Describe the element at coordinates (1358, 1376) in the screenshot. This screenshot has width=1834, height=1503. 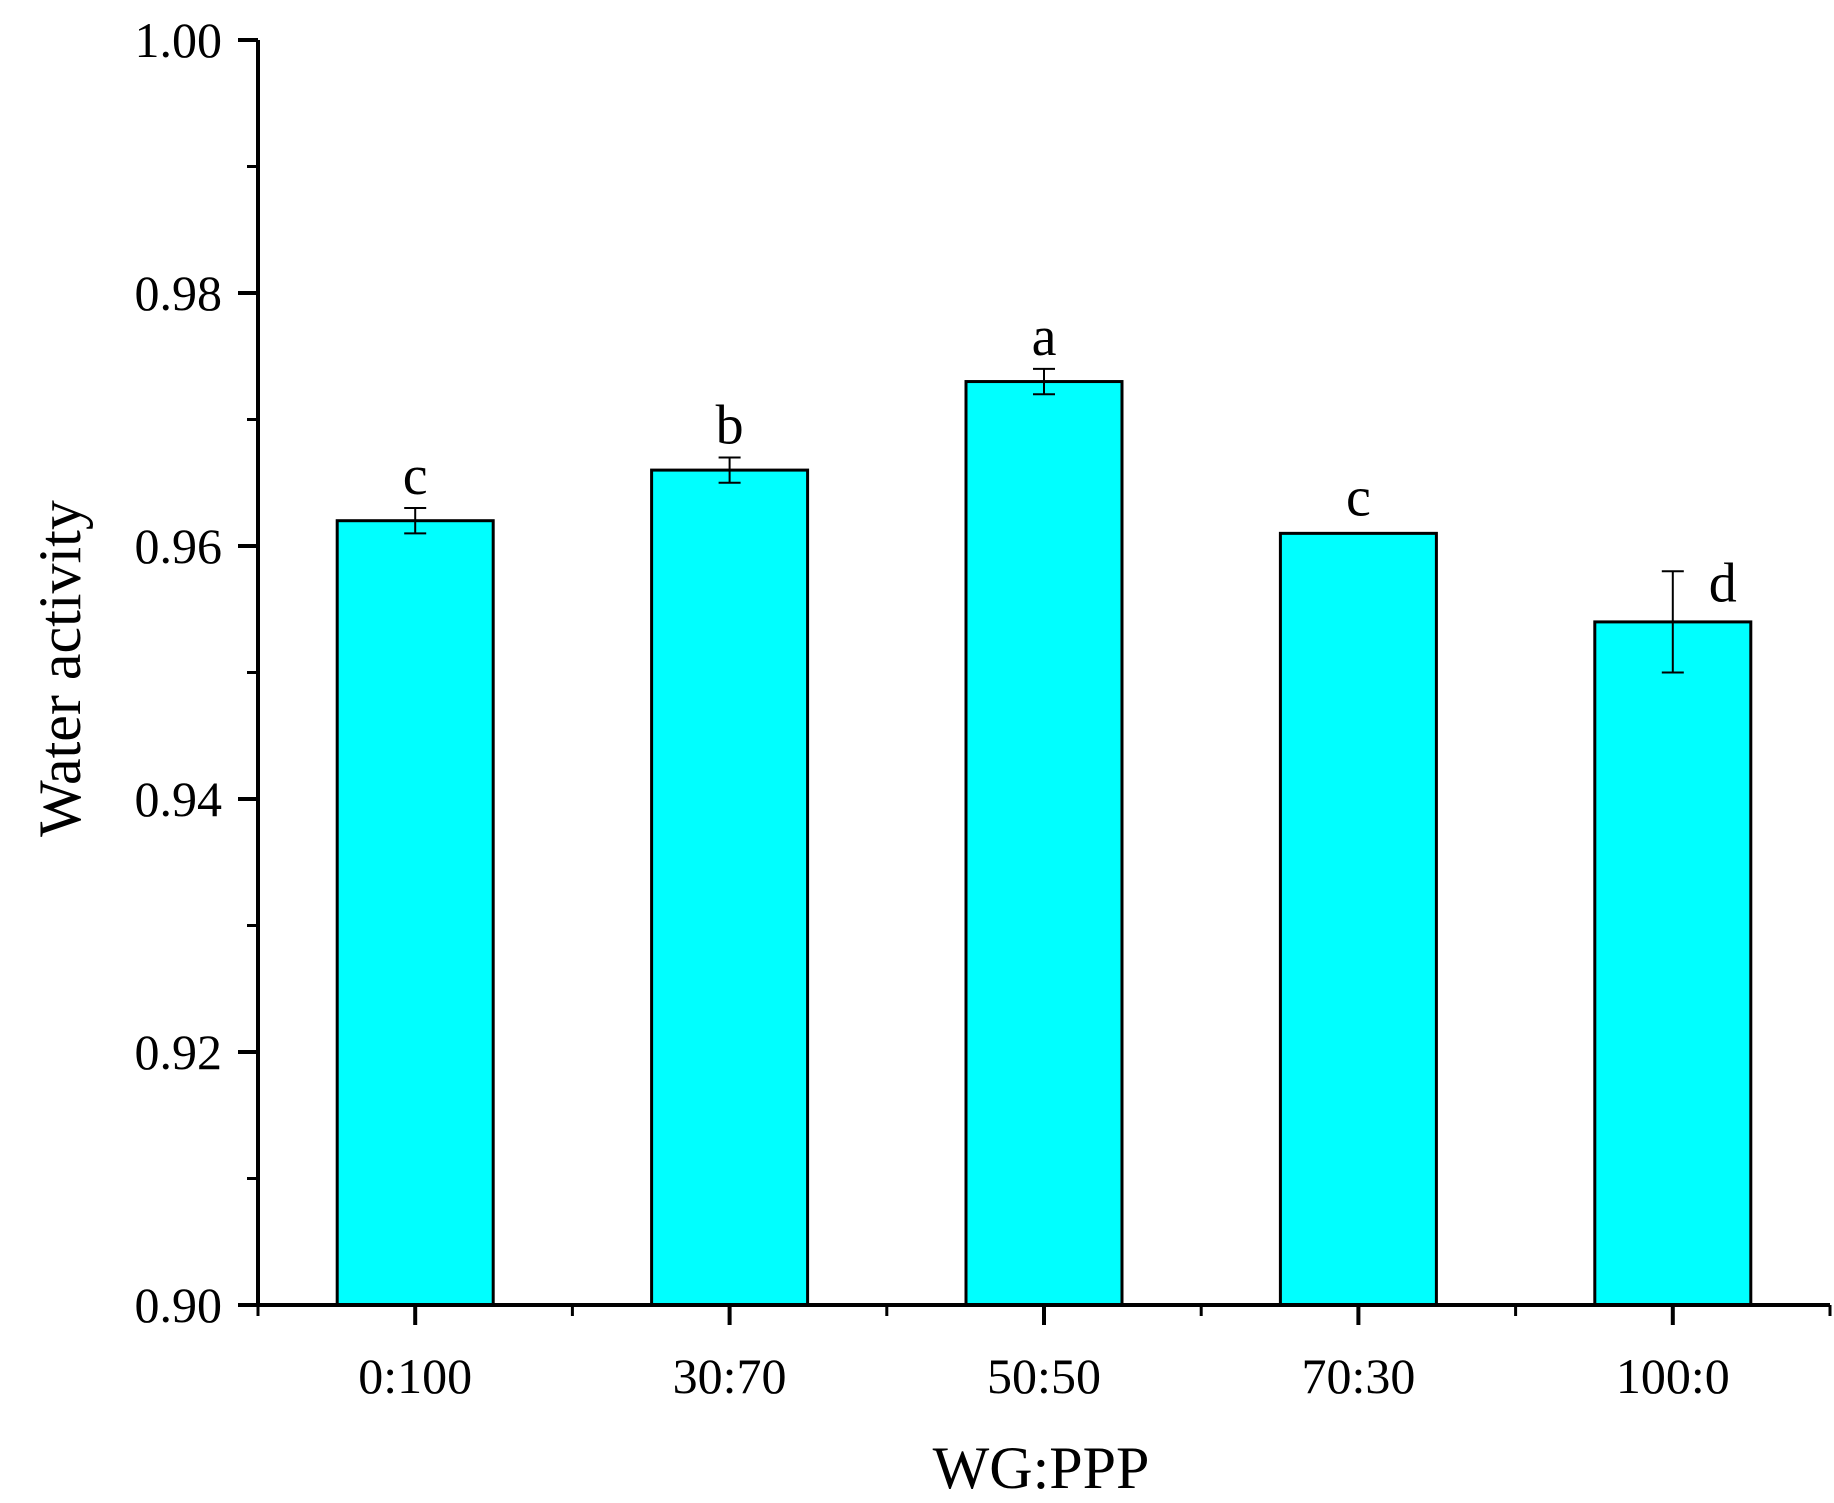
I see `x-tick-label: 70:30` at that location.